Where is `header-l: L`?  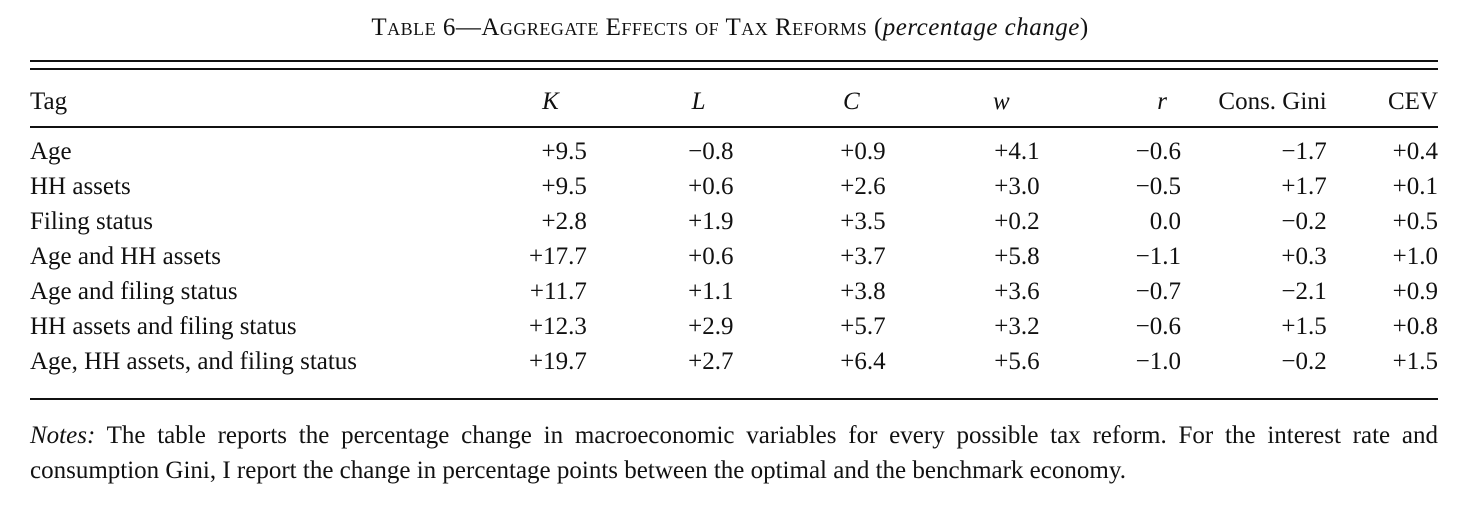
header-l: L is located at coordinates (698, 101).